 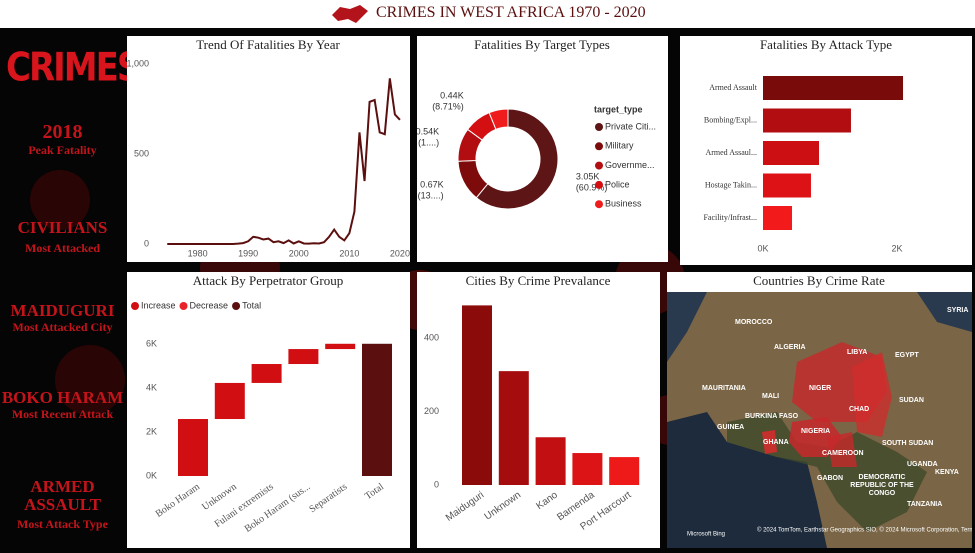 What do you see at coordinates (776, 442) in the screenshot?
I see `map-label: GHANA` at bounding box center [776, 442].